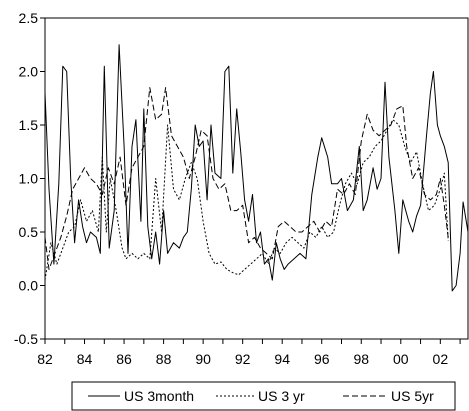  What do you see at coordinates (26, 339) in the screenshot?
I see `y-tick-label: -0.5` at bounding box center [26, 339].